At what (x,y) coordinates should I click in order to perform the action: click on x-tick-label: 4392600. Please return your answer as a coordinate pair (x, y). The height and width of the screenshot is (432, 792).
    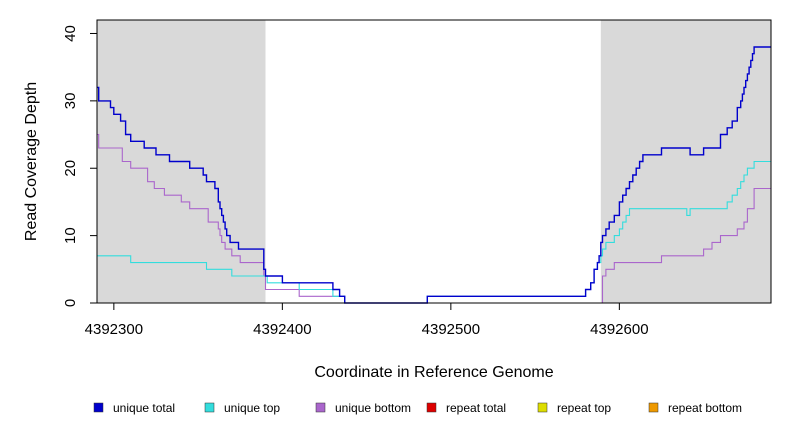
    Looking at the image, I should click on (619, 329).